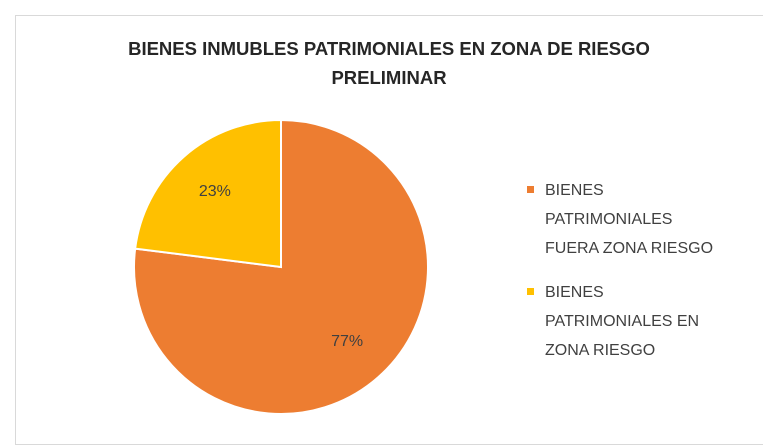 The width and height of the screenshot is (763, 445). What do you see at coordinates (622, 321) in the screenshot?
I see `legend-label: BIENES PATRIMONIALES EN ZONA RIESGO` at bounding box center [622, 321].